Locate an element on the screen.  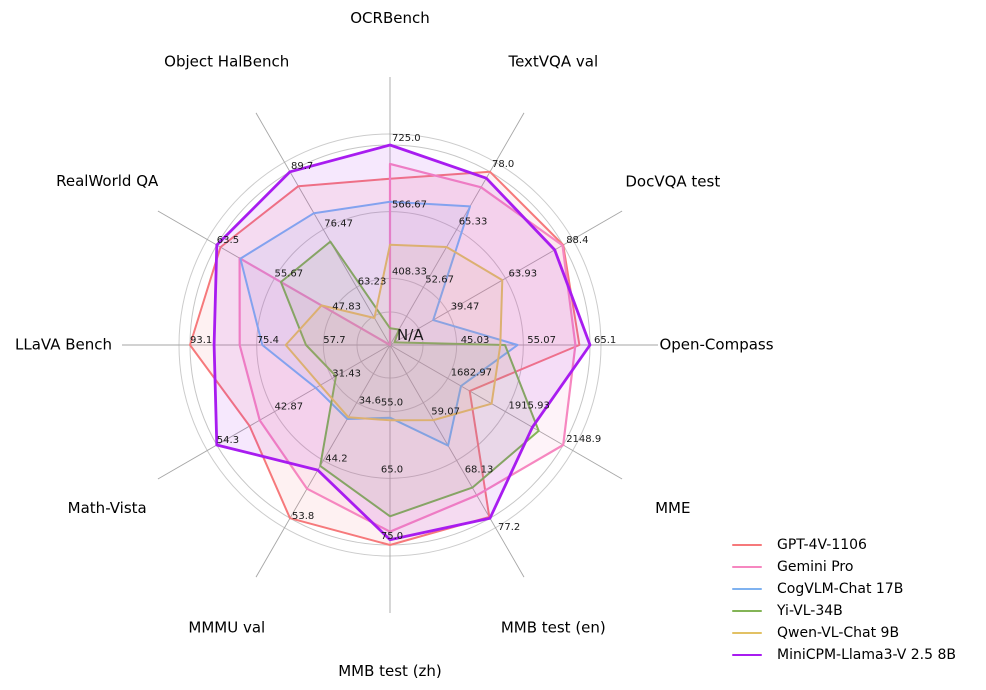
tick-label-realworld-qa-2: 47.83 is located at coordinates (346, 307).